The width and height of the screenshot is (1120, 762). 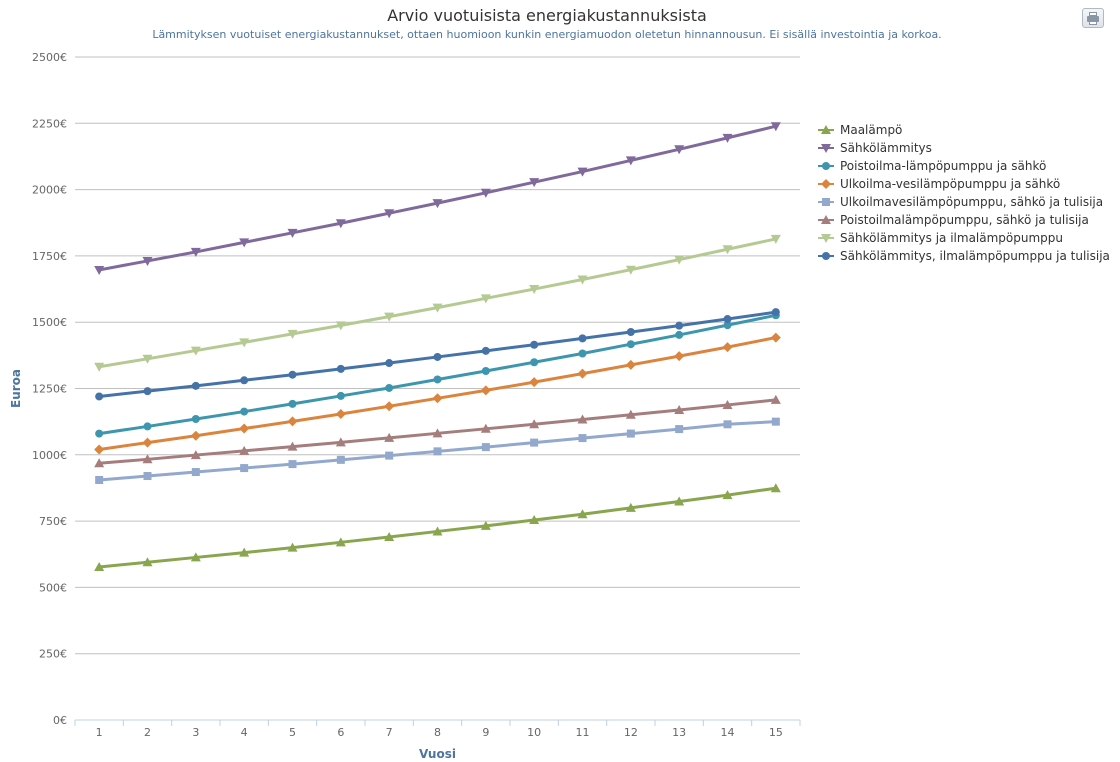 I want to click on x-tick-label: 15, so click(x=776, y=732).